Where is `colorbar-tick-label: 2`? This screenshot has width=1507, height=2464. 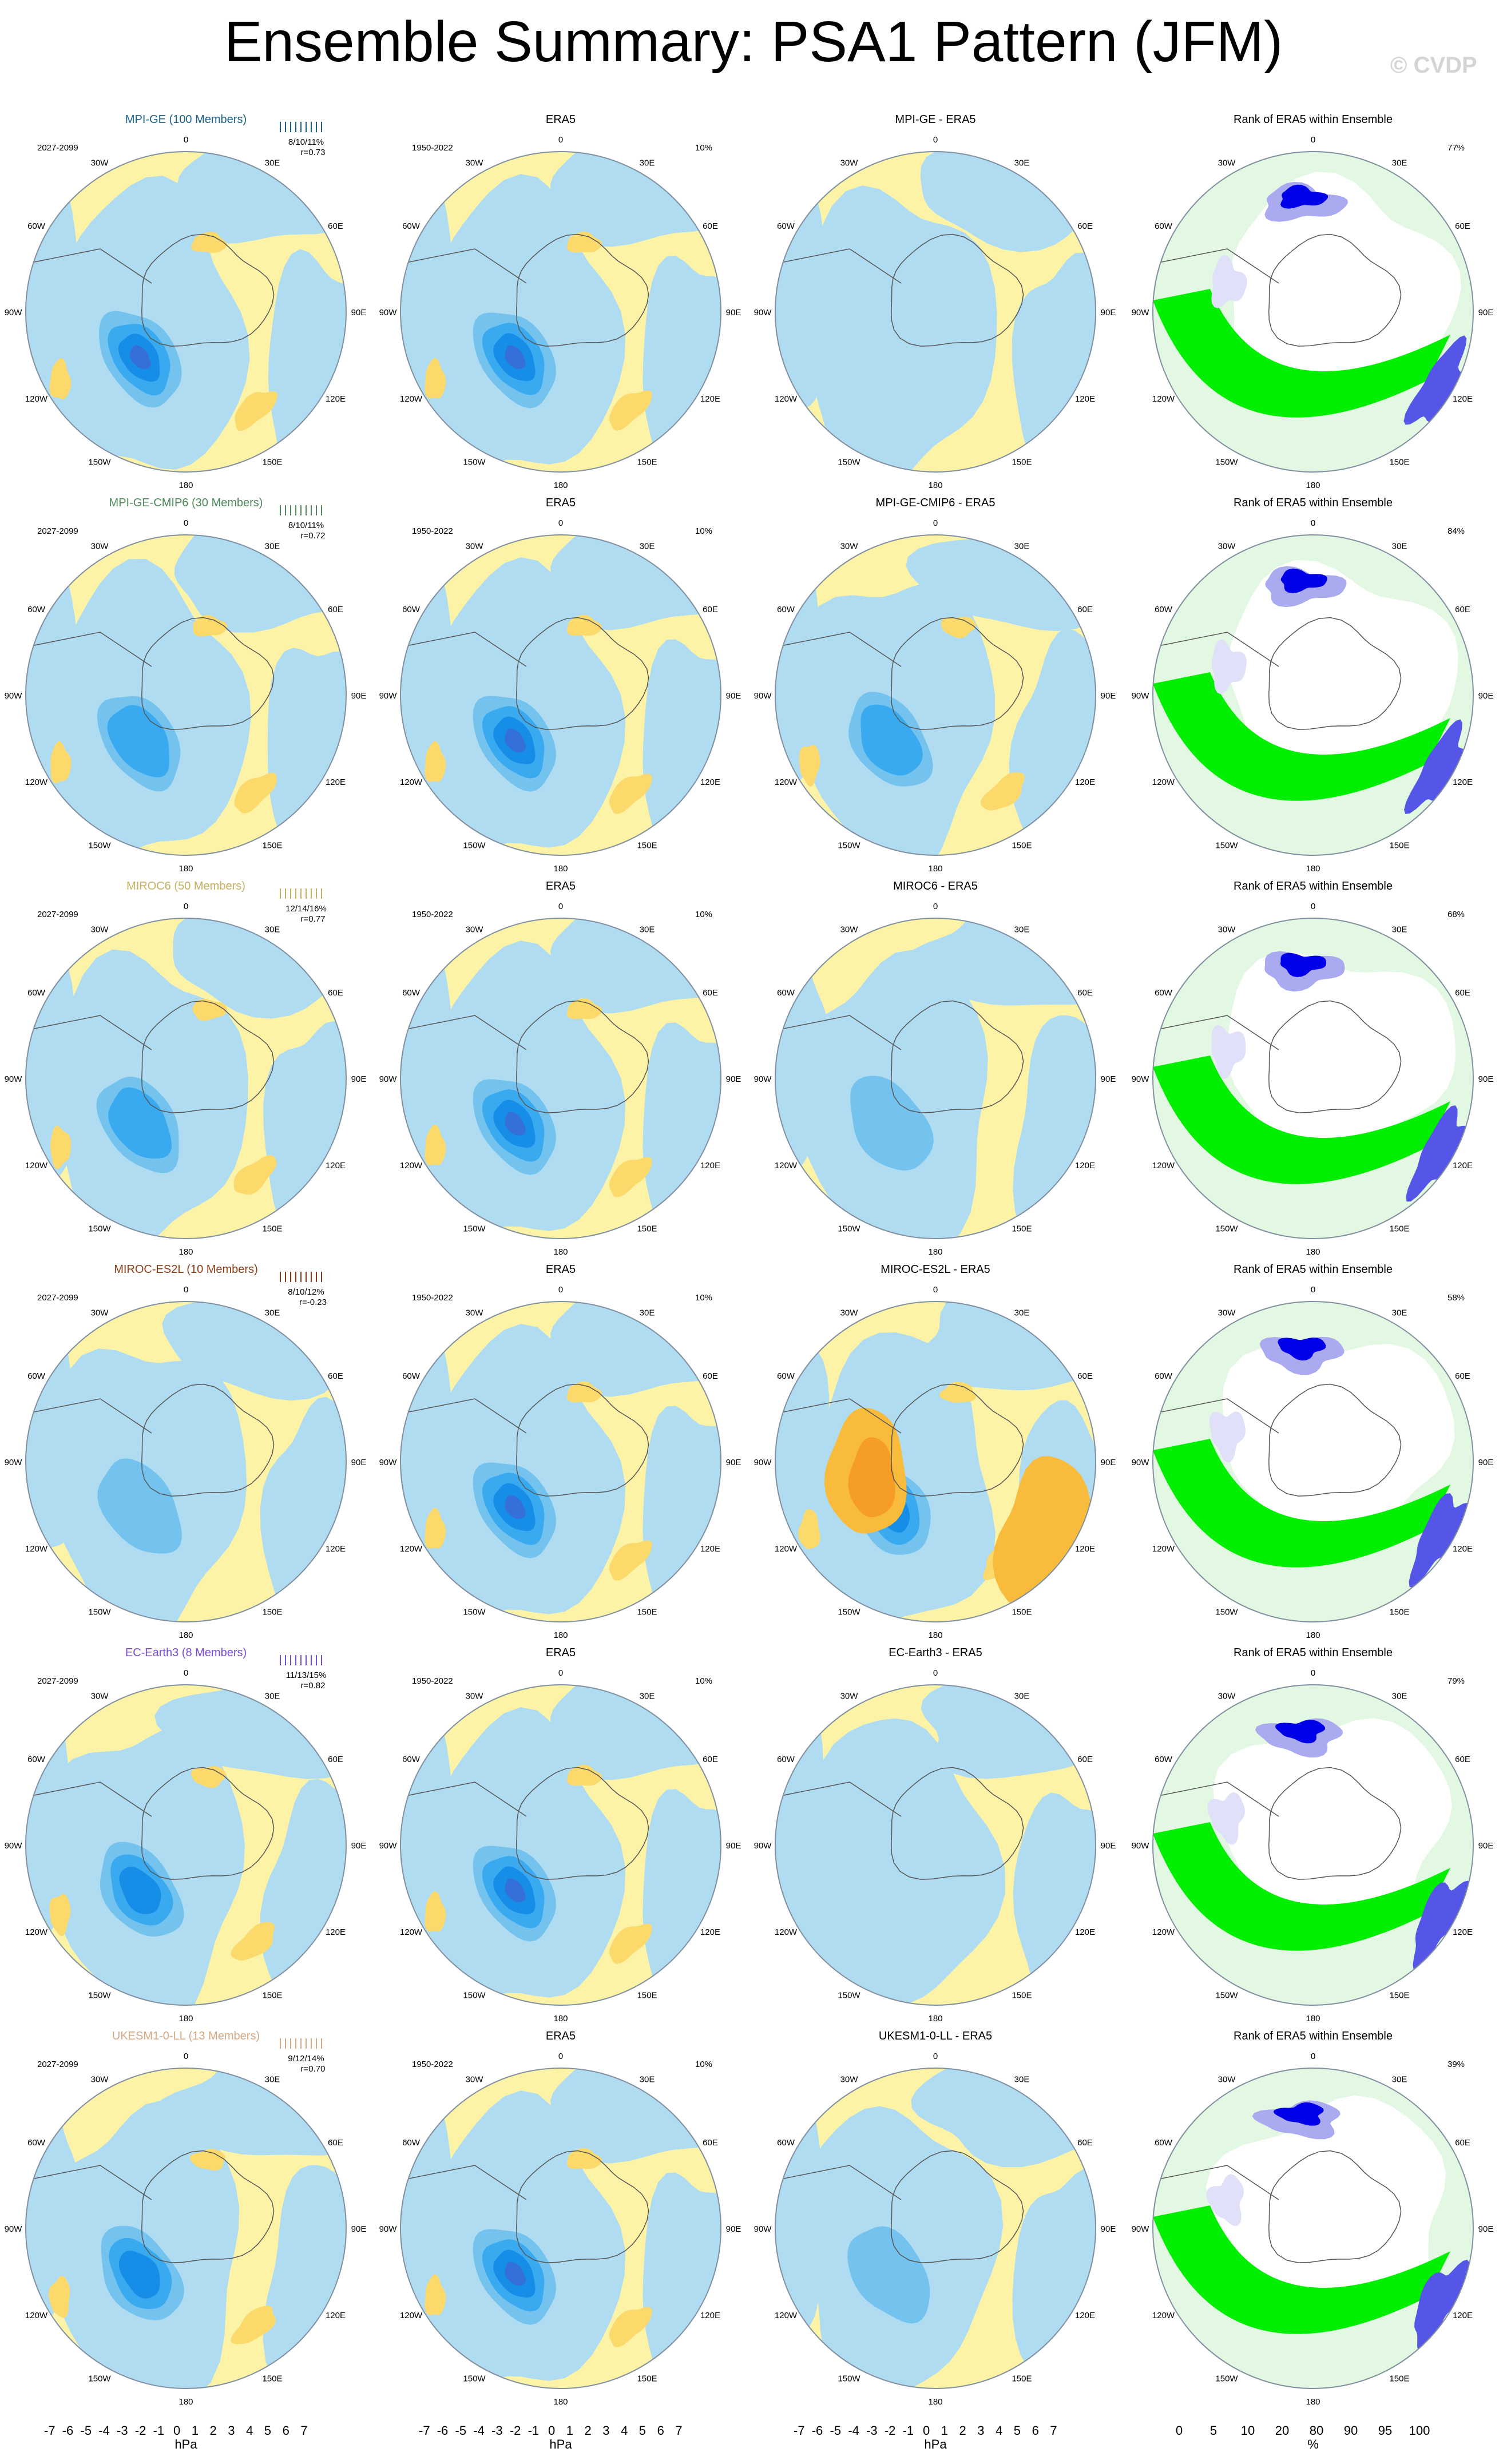
colorbar-tick-label: 2 is located at coordinates (587, 2430).